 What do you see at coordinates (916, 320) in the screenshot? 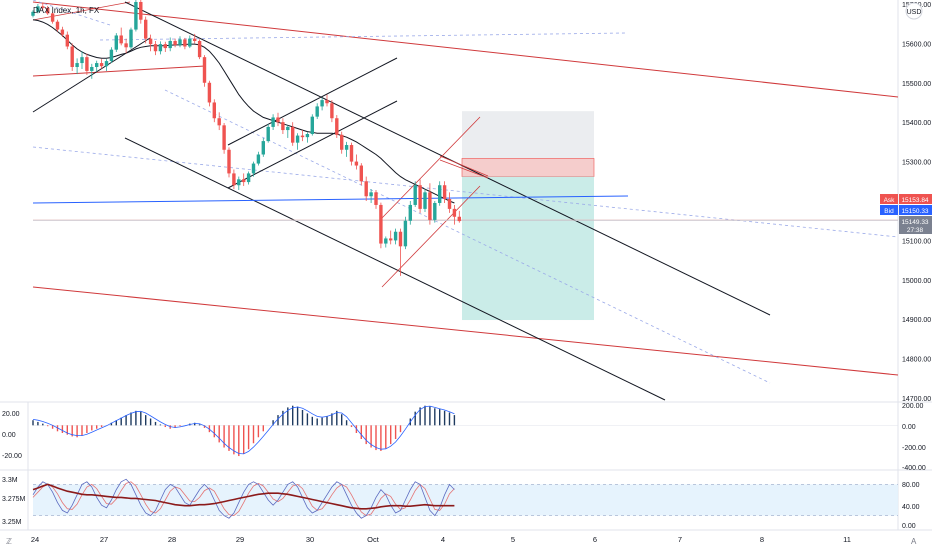
I see `price-tick-label: 14900.00` at bounding box center [916, 320].